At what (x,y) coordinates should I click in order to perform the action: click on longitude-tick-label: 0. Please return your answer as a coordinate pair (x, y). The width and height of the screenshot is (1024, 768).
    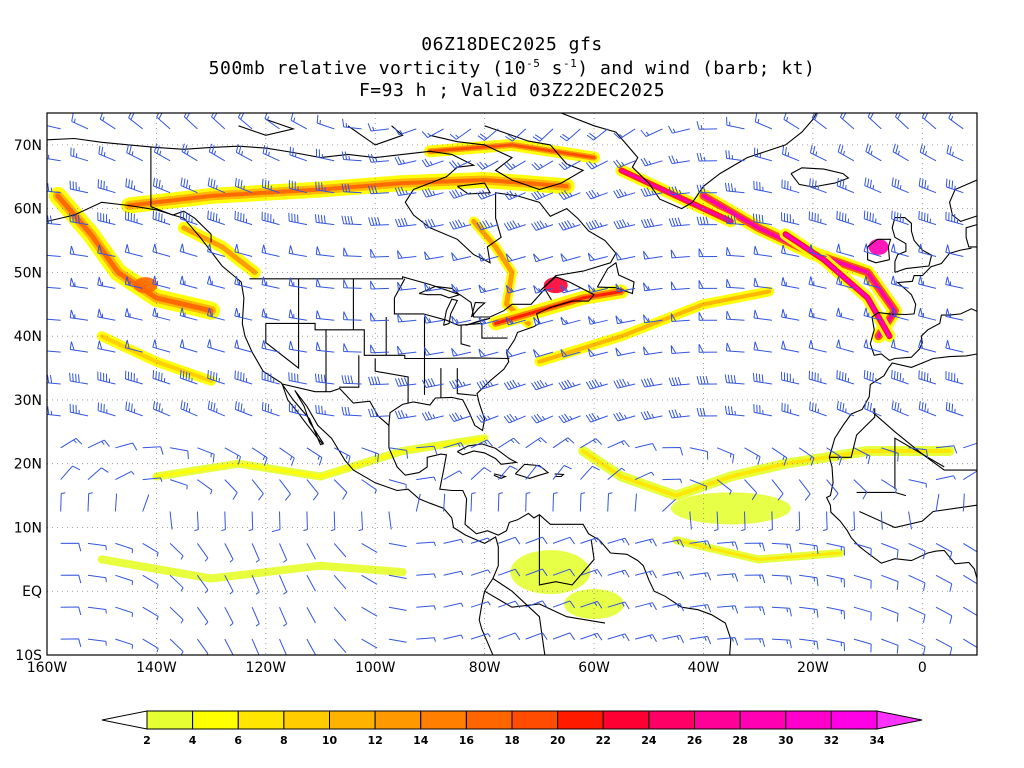
    Looking at the image, I should click on (922, 668).